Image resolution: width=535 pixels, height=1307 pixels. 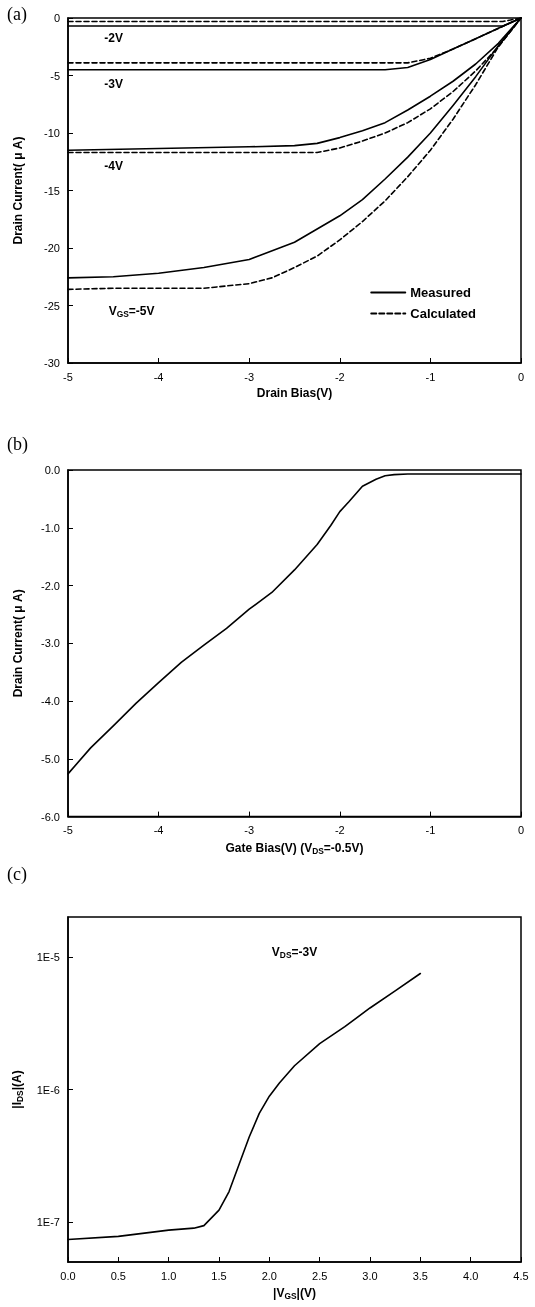 I want to click on y-tick-label: 0.0, so click(x=52, y=470).